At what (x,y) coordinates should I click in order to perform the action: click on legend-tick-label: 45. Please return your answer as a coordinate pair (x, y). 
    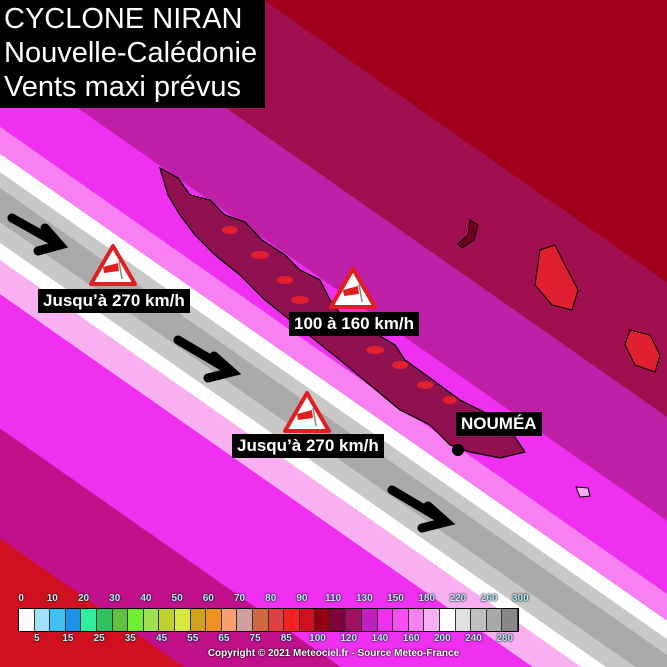
    Looking at the image, I should click on (161, 638).